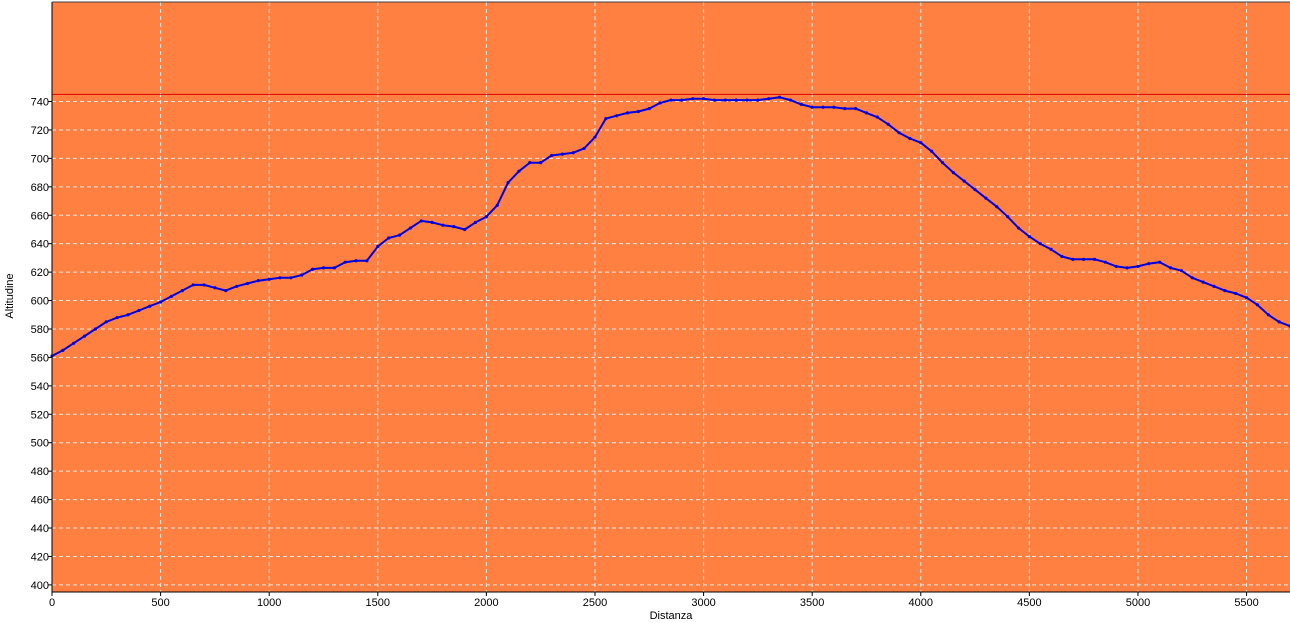 This screenshot has width=1290, height=623. I want to click on y-tick-label: 440, so click(40, 529).